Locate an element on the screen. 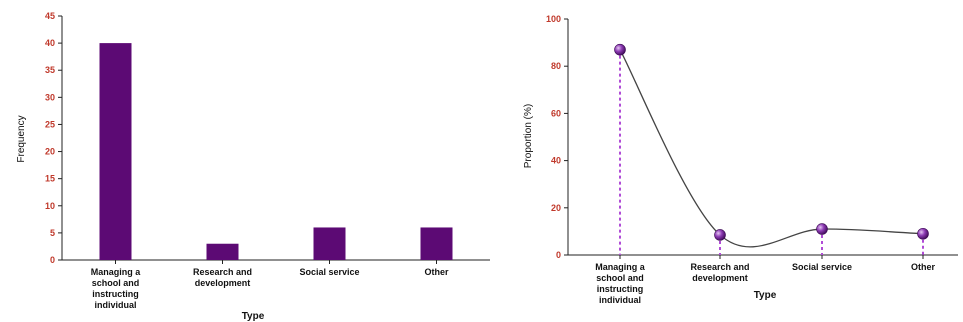 This screenshot has height=322, width=963. bar-chart-xlabel: Type is located at coordinates (253, 316).